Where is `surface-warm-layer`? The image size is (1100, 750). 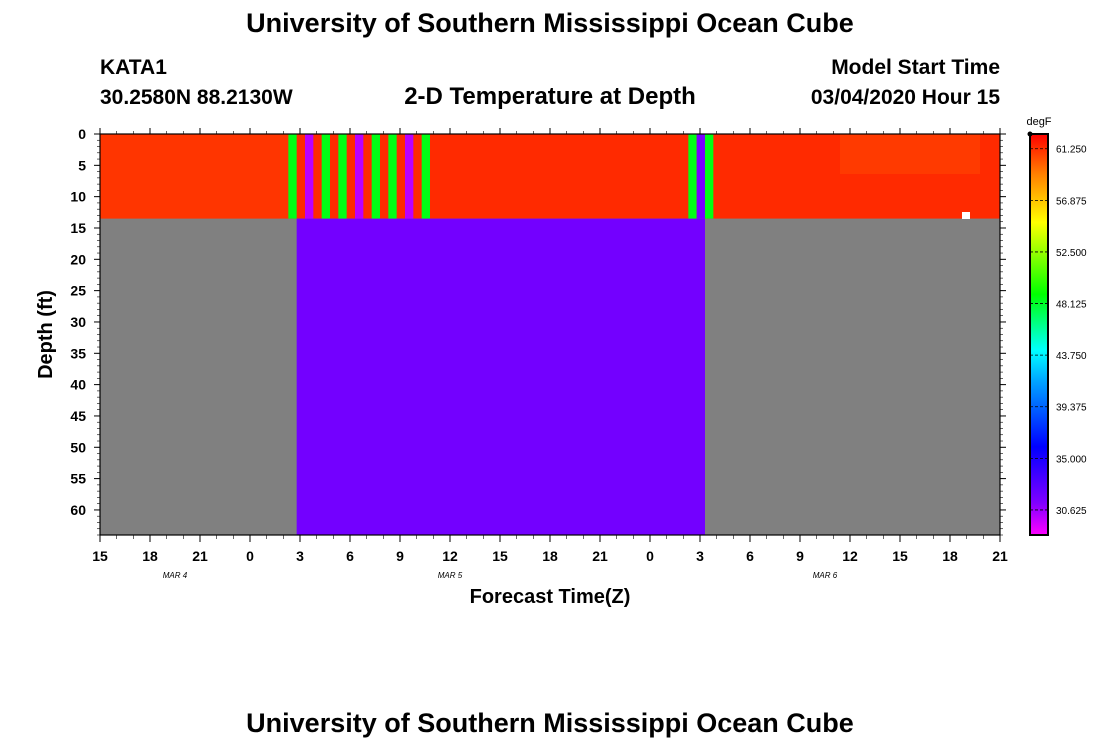
surface-warm-layer is located at coordinates (550, 176).